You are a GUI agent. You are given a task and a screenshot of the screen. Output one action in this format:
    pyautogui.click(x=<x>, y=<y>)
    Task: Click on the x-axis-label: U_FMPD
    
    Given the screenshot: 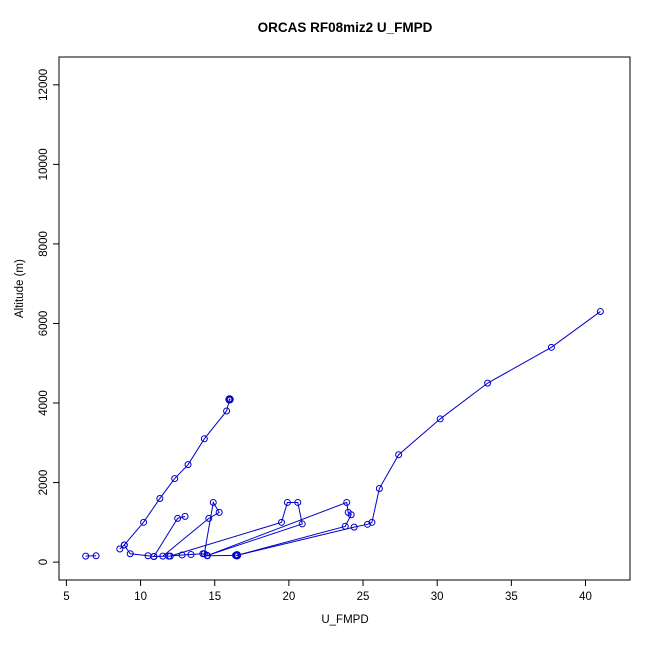 What is the action you would take?
    pyautogui.click(x=345, y=620)
    